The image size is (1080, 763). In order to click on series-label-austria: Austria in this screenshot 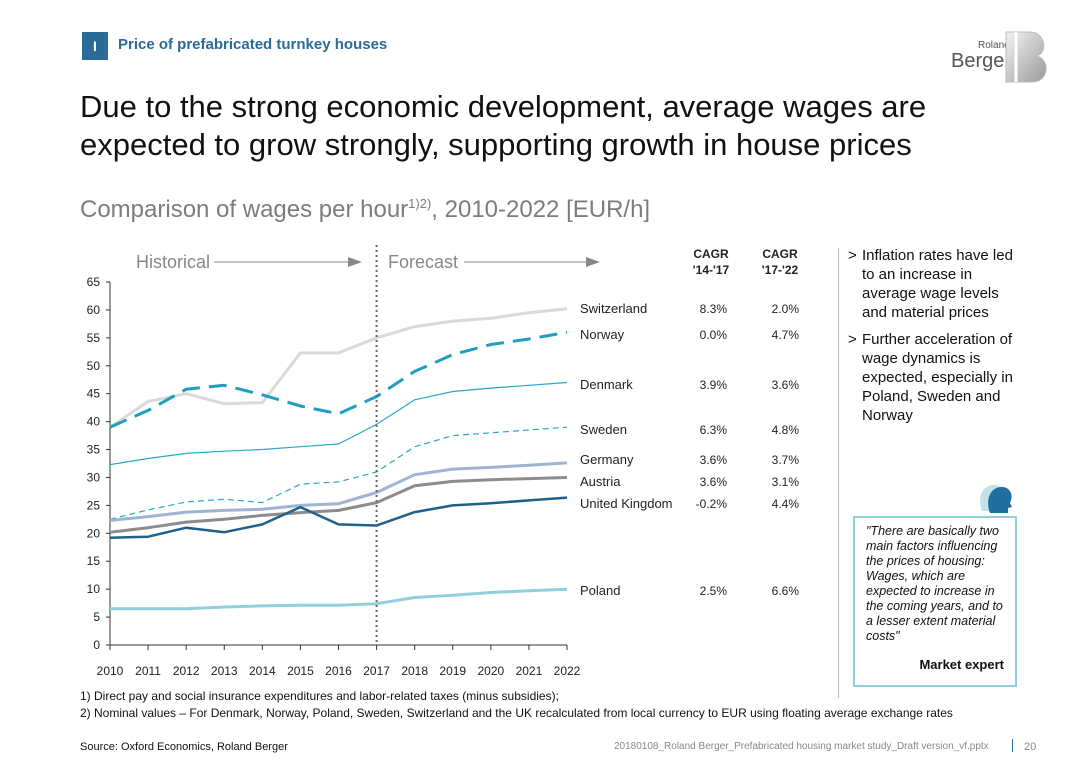, I will do `click(600, 481)`.